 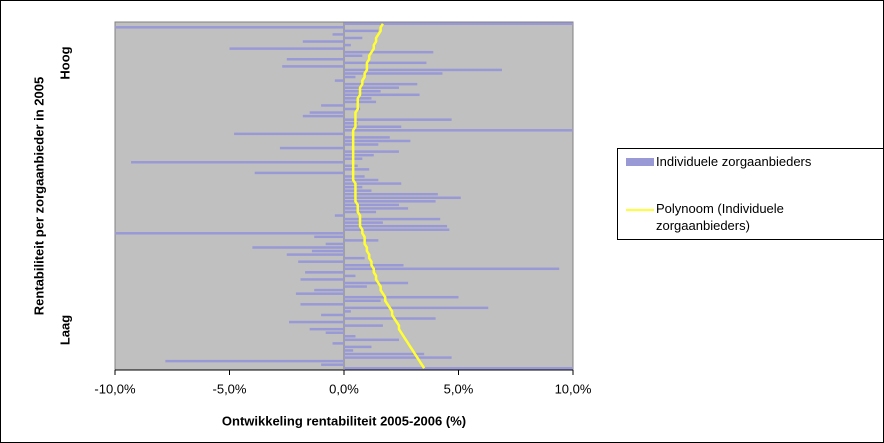 I want to click on annotation: Laag, so click(x=64, y=330).